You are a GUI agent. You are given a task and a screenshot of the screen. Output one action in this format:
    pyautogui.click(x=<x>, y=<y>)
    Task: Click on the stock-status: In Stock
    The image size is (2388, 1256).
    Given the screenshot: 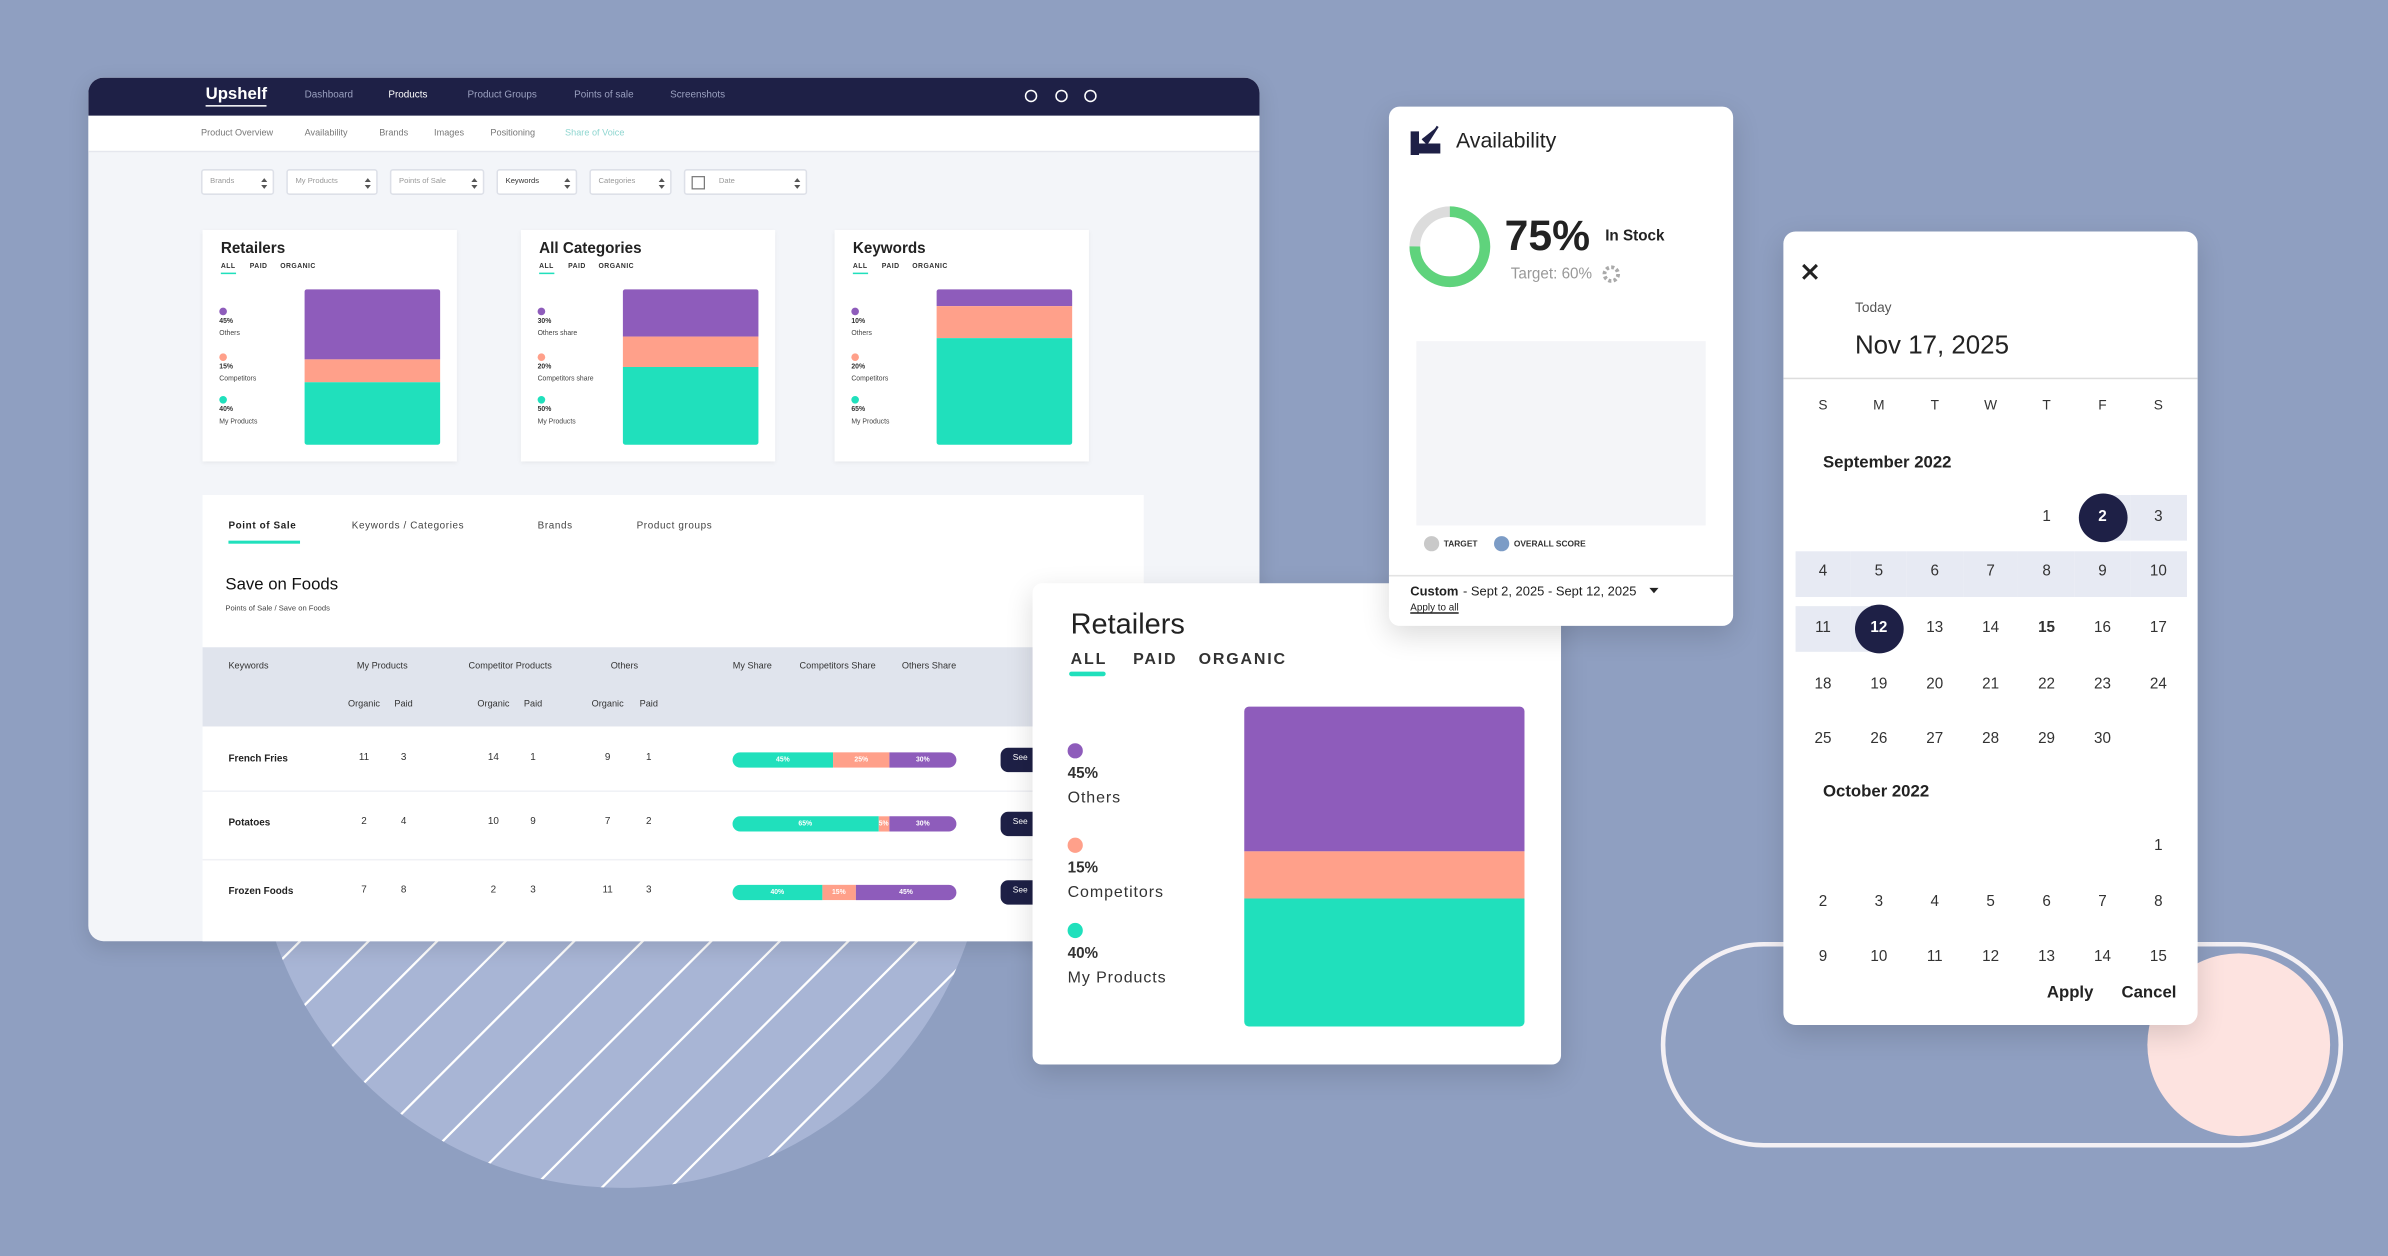 What is the action you would take?
    pyautogui.click(x=1635, y=236)
    